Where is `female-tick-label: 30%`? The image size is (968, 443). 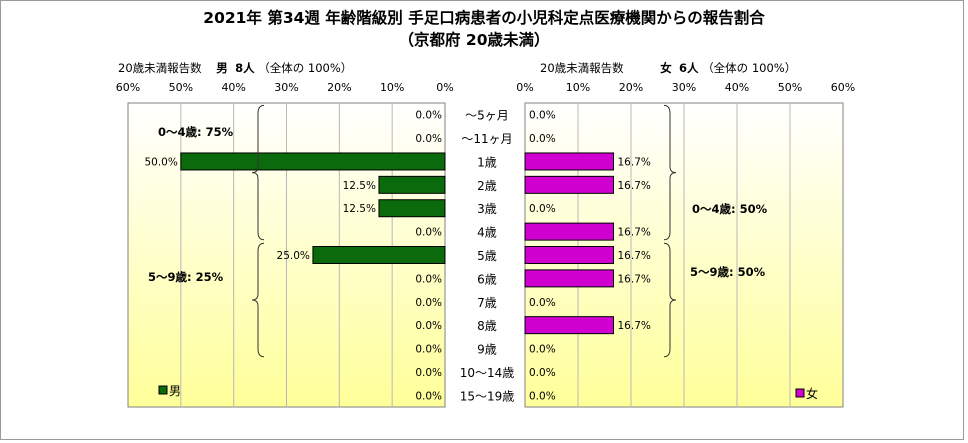 female-tick-label: 30% is located at coordinates (684, 87).